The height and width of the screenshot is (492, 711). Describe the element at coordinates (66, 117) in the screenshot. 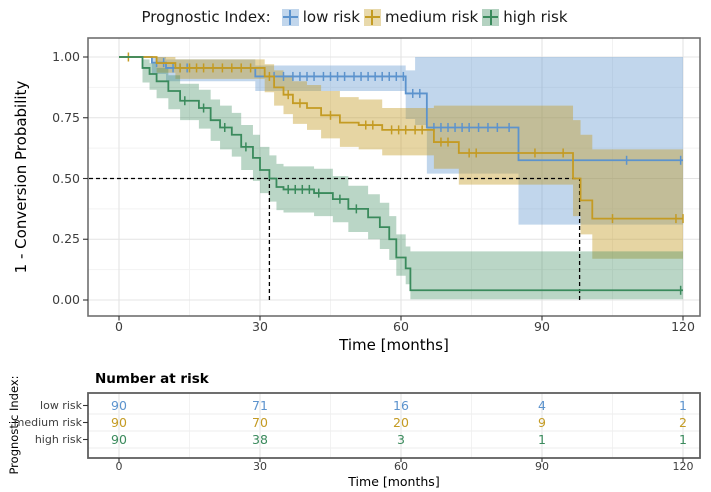

I see `y-tick-label: 0.75` at that location.